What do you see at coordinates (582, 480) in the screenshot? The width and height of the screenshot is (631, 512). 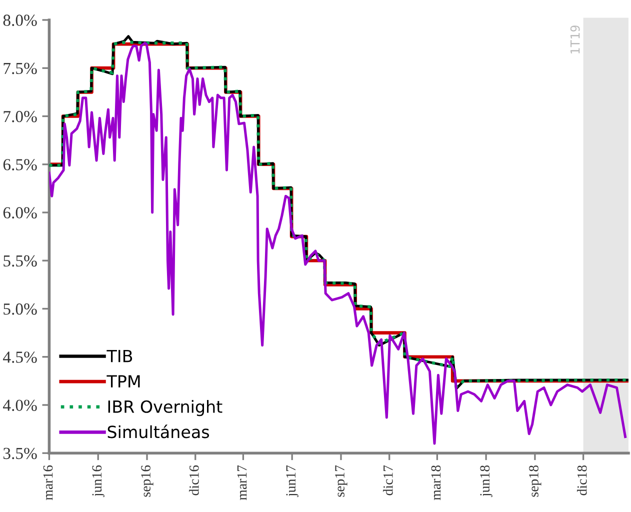 I see `x-tick-label: dic18` at bounding box center [582, 480].